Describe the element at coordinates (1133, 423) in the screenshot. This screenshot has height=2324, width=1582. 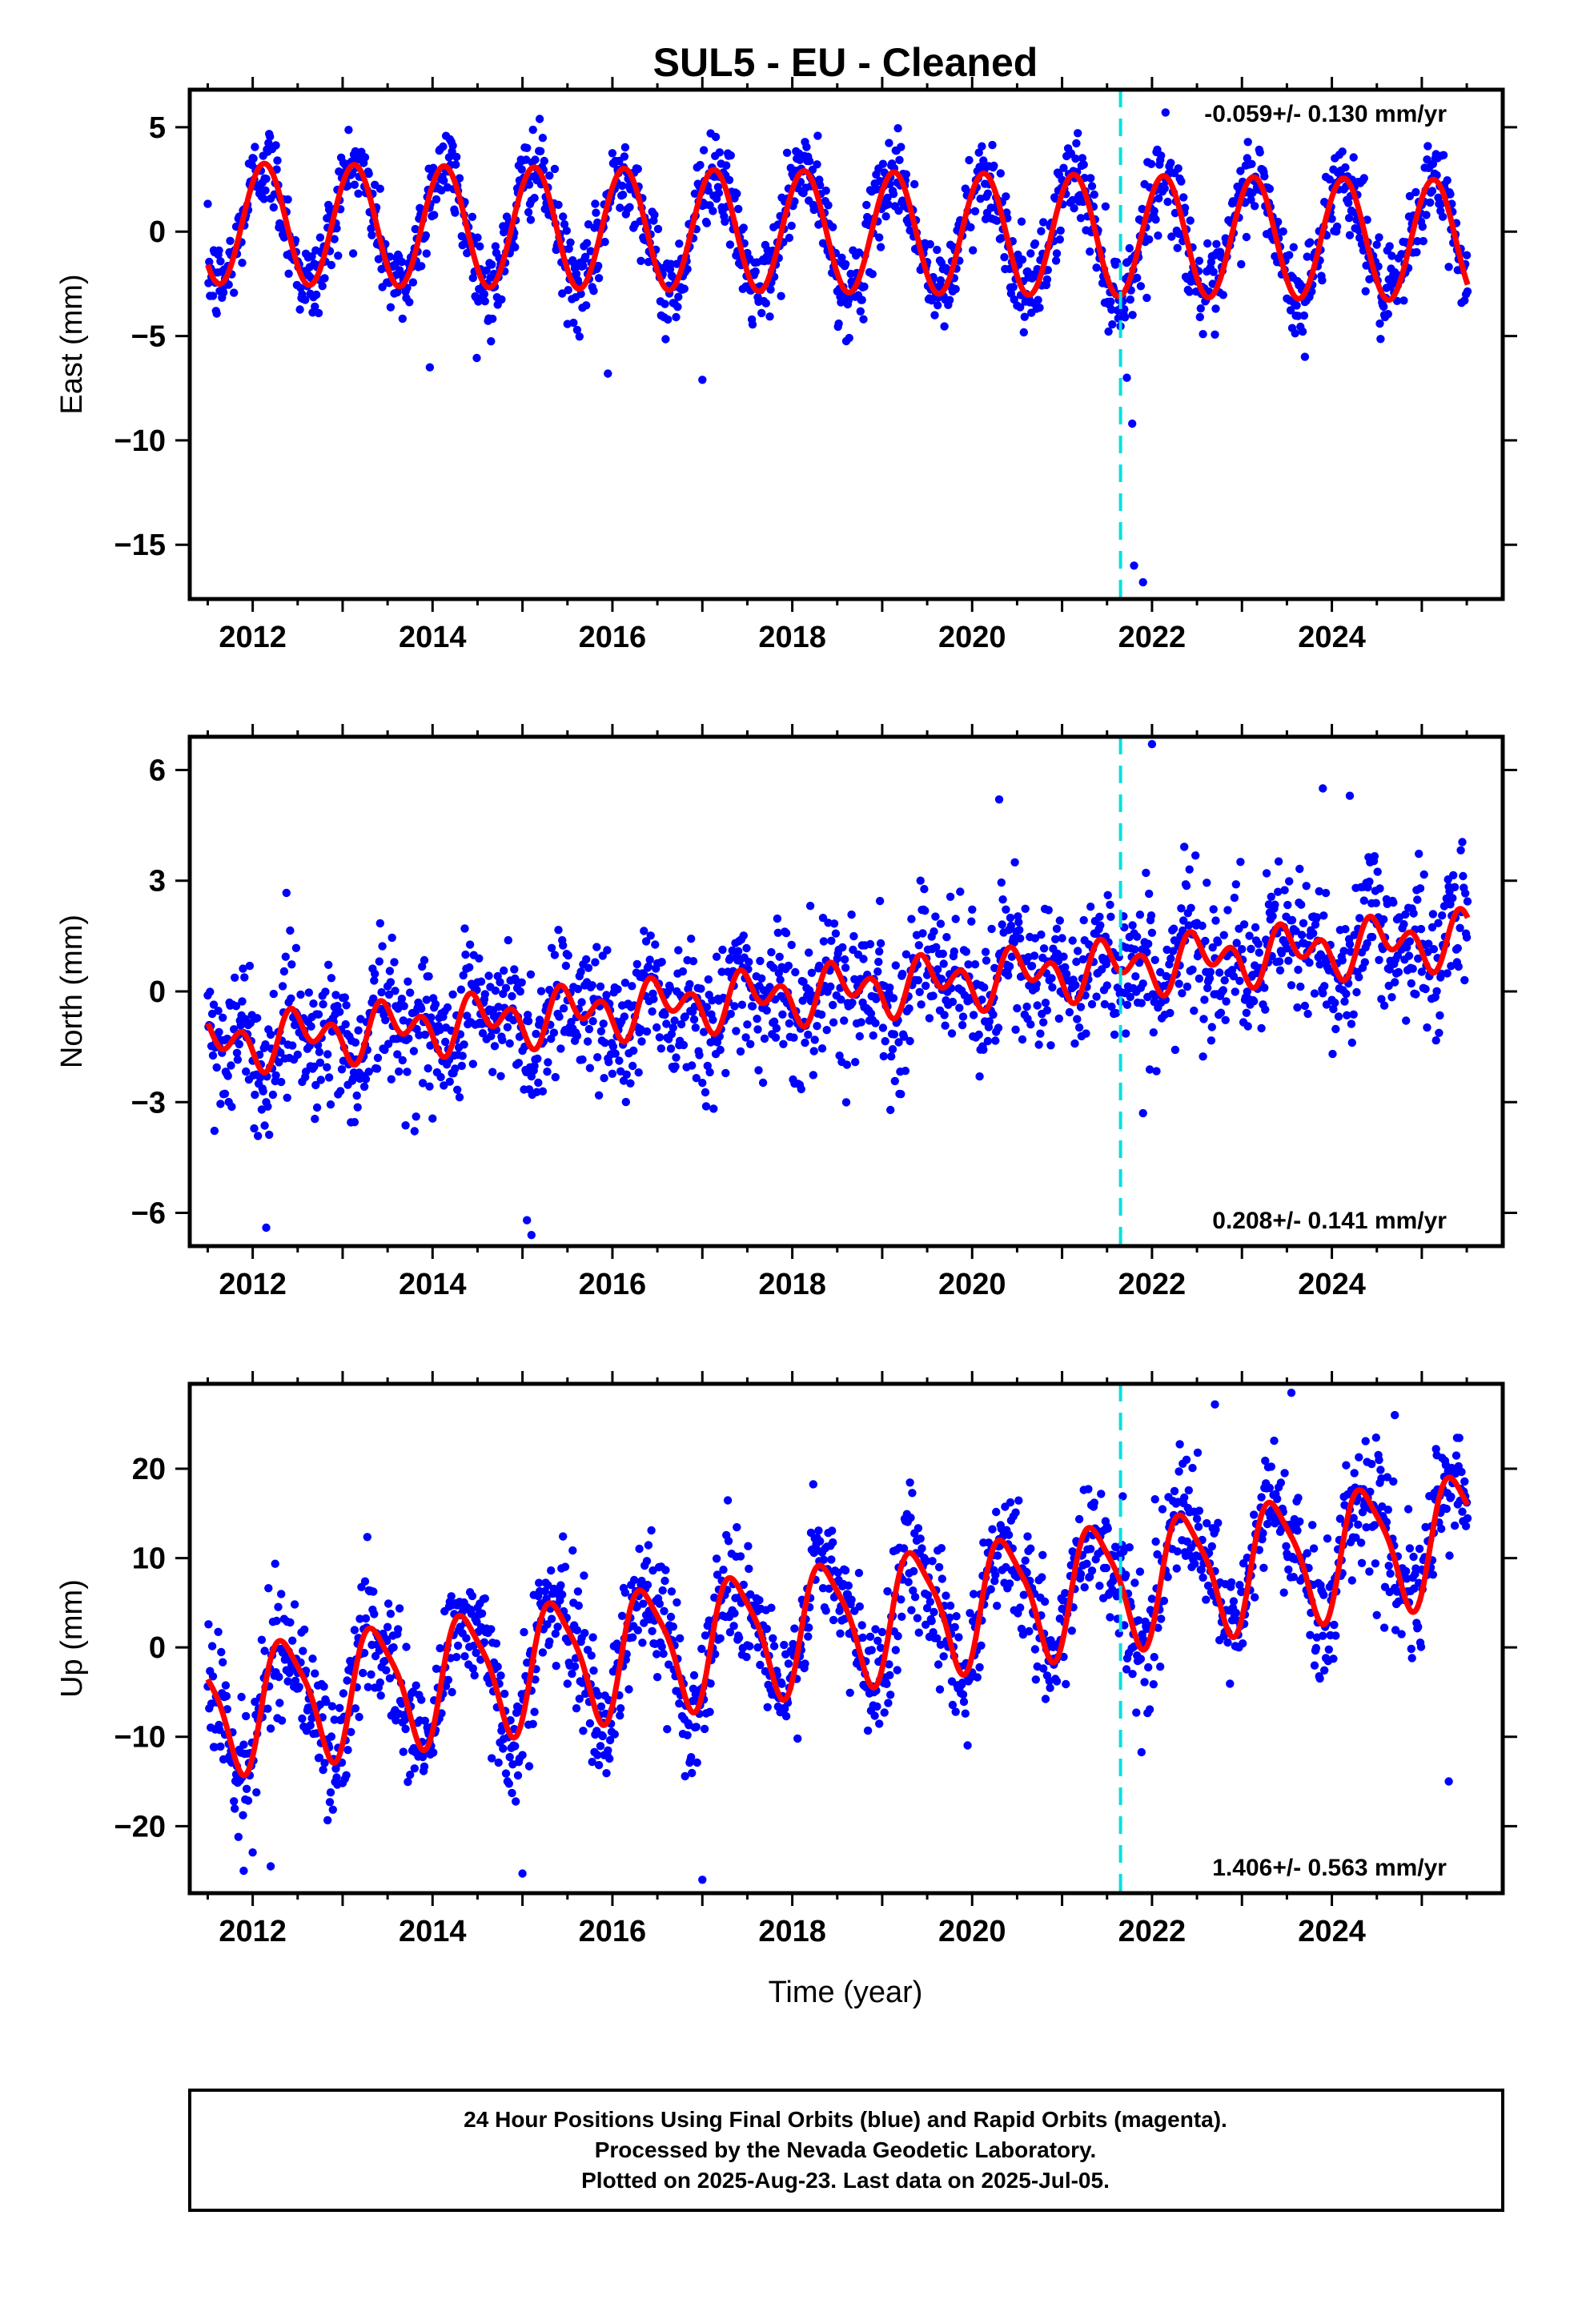
I see `outlier-point` at that location.